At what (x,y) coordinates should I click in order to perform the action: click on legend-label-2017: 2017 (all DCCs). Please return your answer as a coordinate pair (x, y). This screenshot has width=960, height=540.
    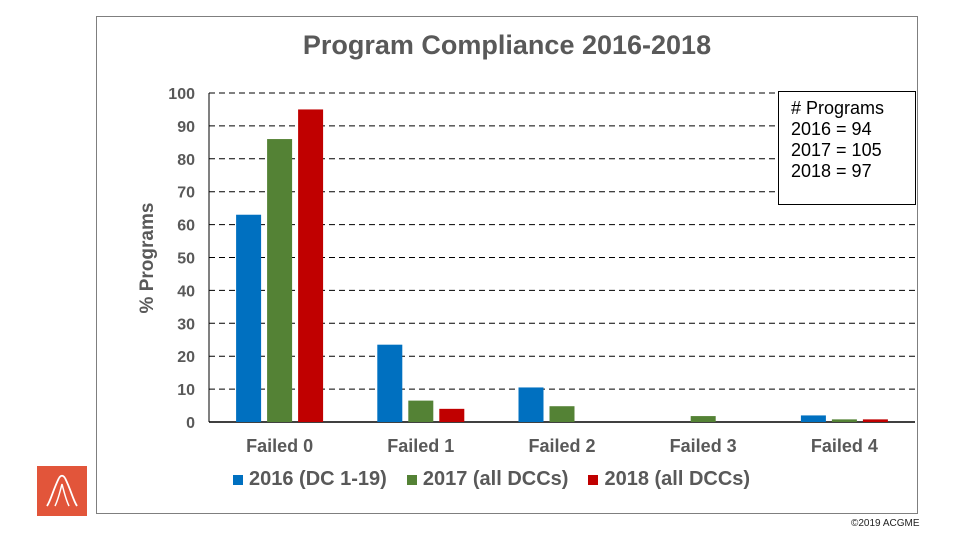
    Looking at the image, I should click on (495, 479).